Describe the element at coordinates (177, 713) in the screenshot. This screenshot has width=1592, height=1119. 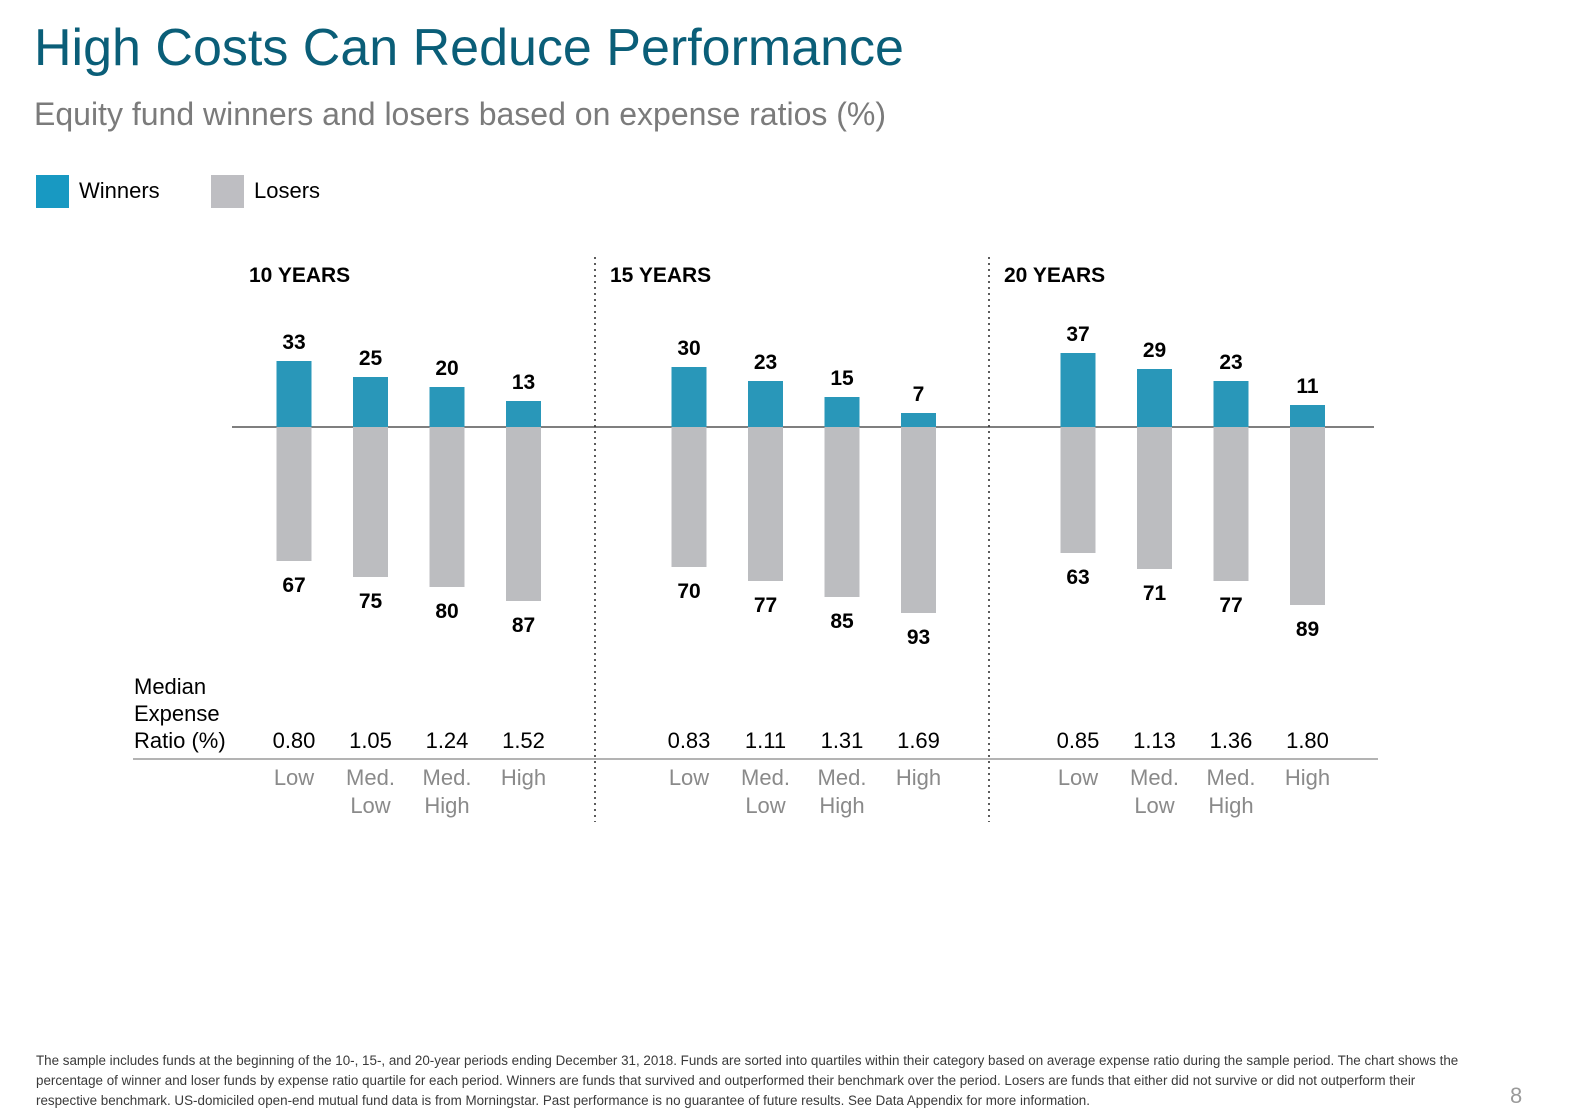
I see `median-expense-ratio-label: Expense` at that location.